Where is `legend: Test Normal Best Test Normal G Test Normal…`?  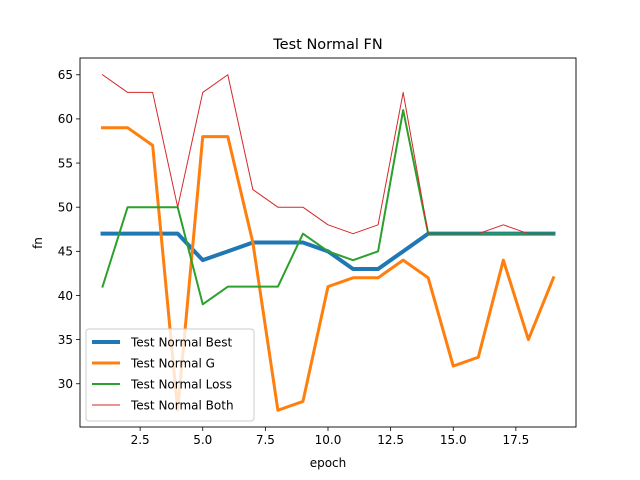
legend: Test Normal Best Test Normal G Test Normal… is located at coordinates (170, 375).